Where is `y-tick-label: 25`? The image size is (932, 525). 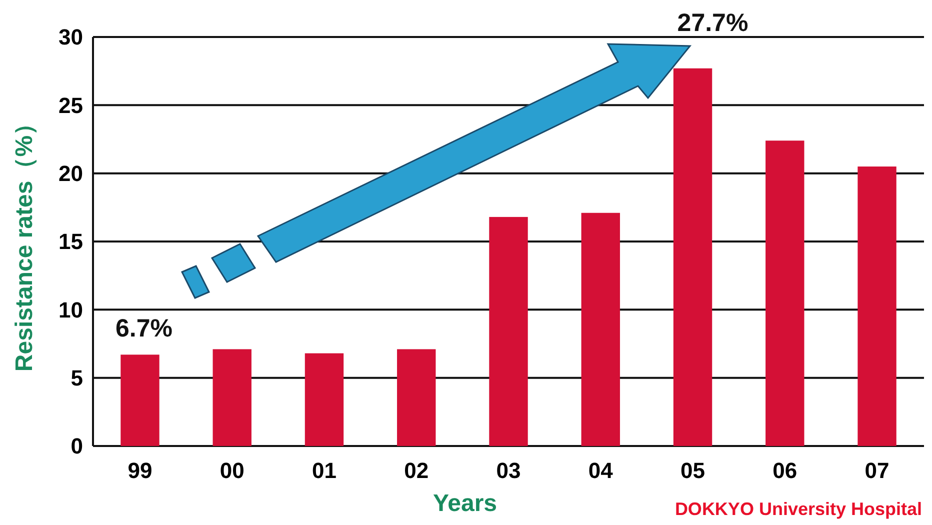 y-tick-label: 25 is located at coordinates (70, 105).